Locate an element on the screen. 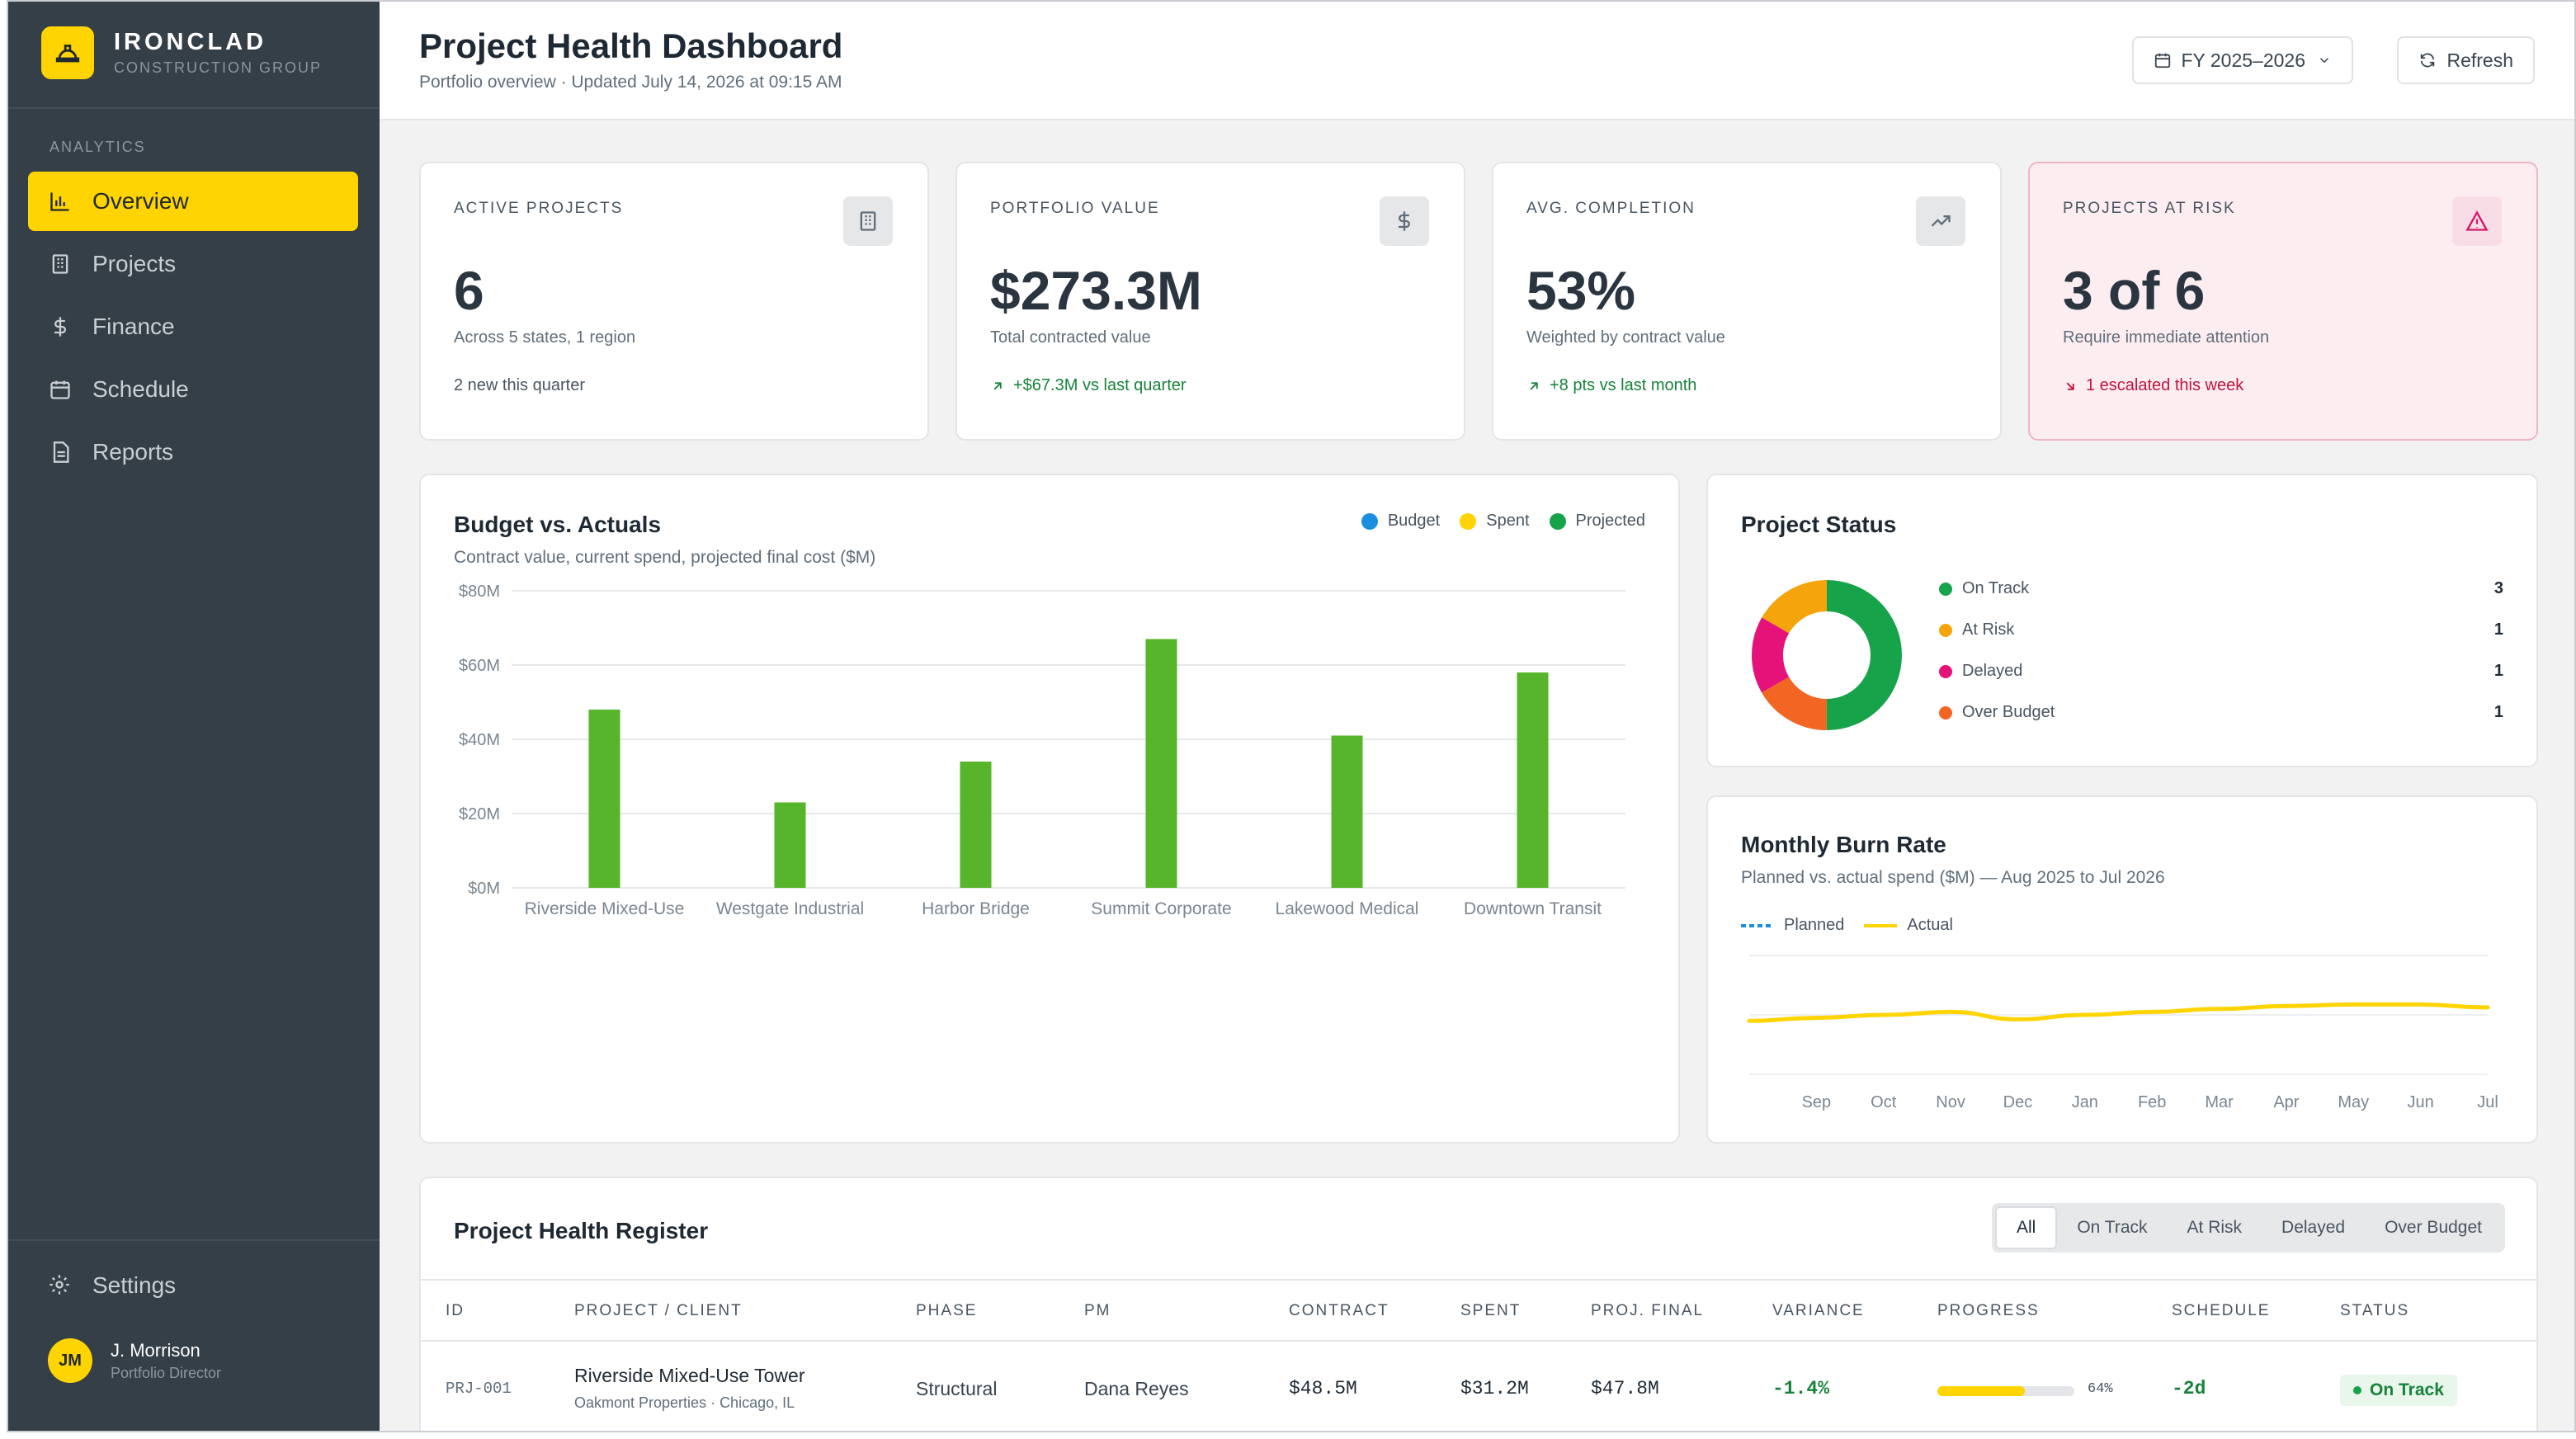 The image size is (2576, 1439). bar-westgate-industrial is located at coordinates (790, 845).